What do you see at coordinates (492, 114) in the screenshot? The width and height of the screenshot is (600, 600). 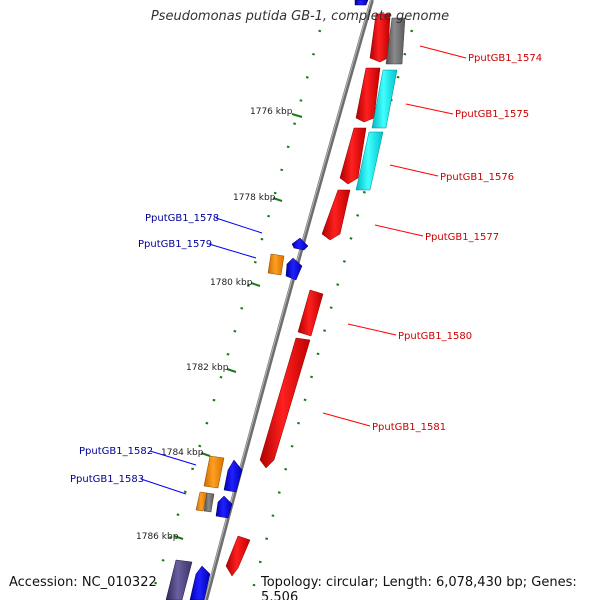 I see `gene-label-pputgb1-1575: PputGB1_1575` at bounding box center [492, 114].